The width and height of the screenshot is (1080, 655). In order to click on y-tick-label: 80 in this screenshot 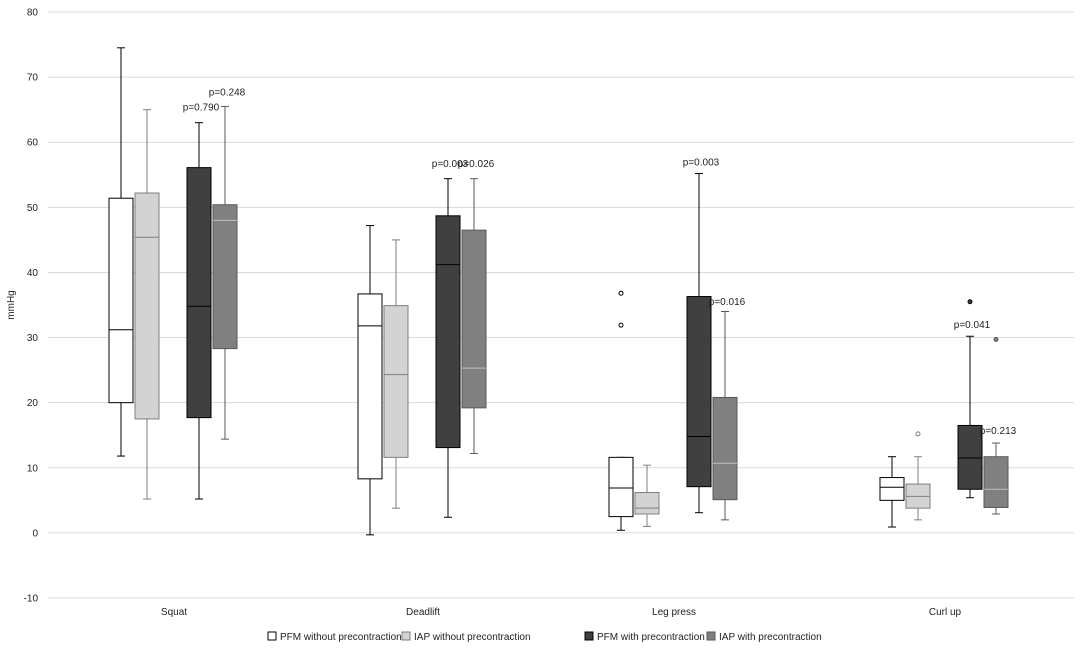, I will do `click(33, 13)`.